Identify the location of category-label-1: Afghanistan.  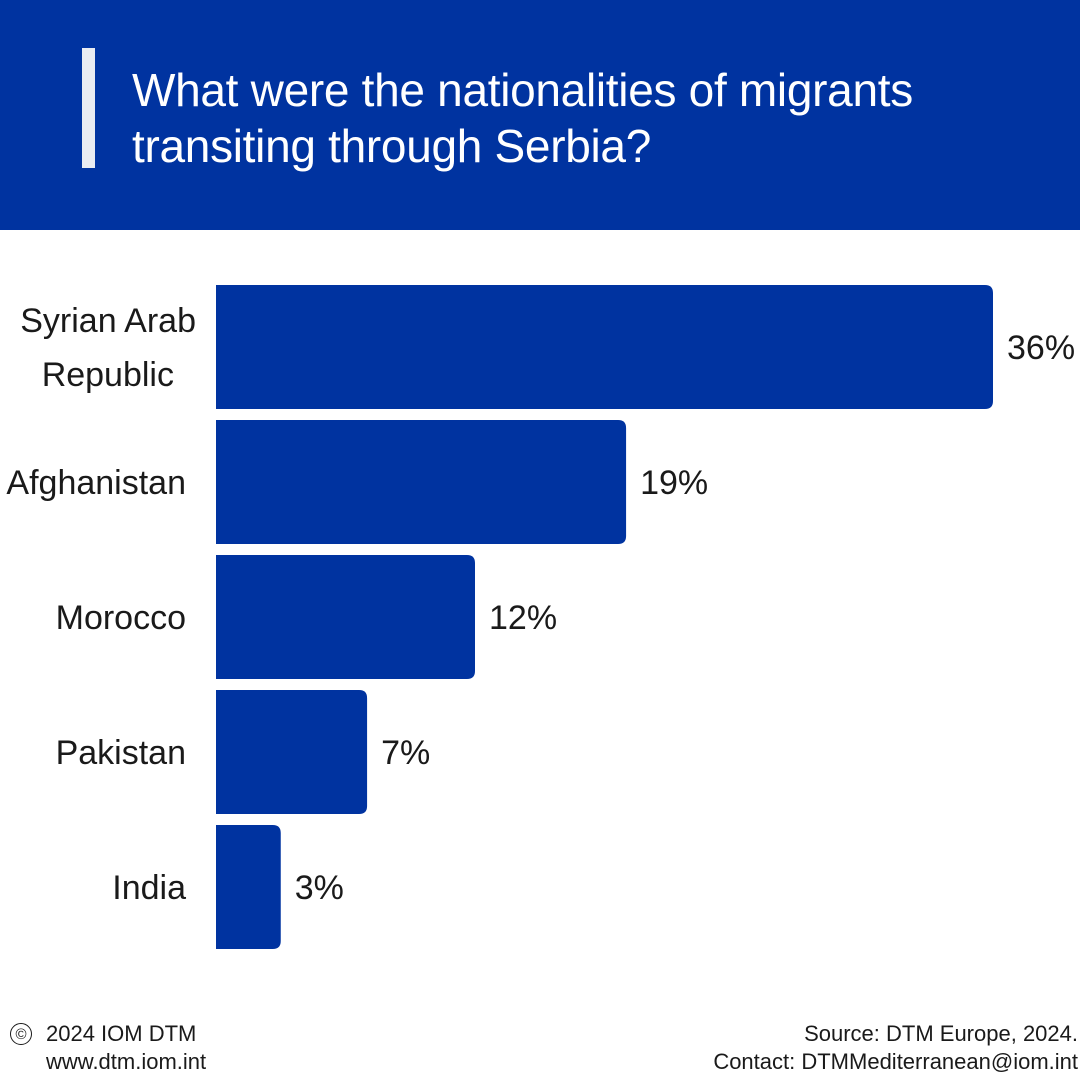
(96, 483).